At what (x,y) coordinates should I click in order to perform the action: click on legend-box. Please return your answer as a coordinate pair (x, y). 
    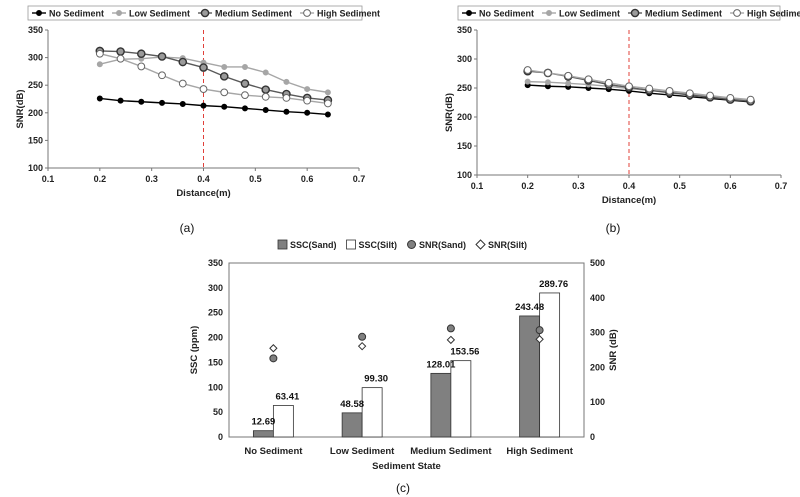
    Looking at the image, I should click on (195, 13).